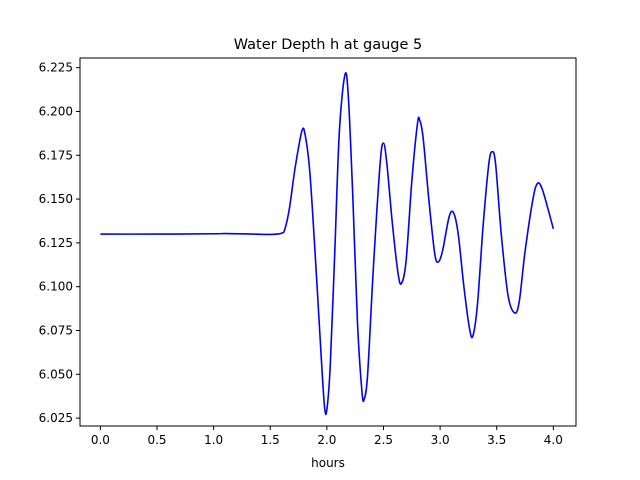 This screenshot has width=640, height=480. I want to click on y-tick-label: 6.125, so click(56, 243).